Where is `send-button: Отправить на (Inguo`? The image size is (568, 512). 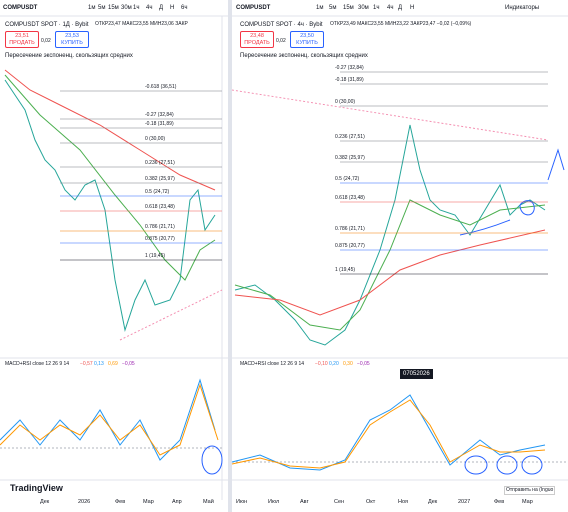
send-button: Отправить на (Inguo is located at coordinates (530, 490).